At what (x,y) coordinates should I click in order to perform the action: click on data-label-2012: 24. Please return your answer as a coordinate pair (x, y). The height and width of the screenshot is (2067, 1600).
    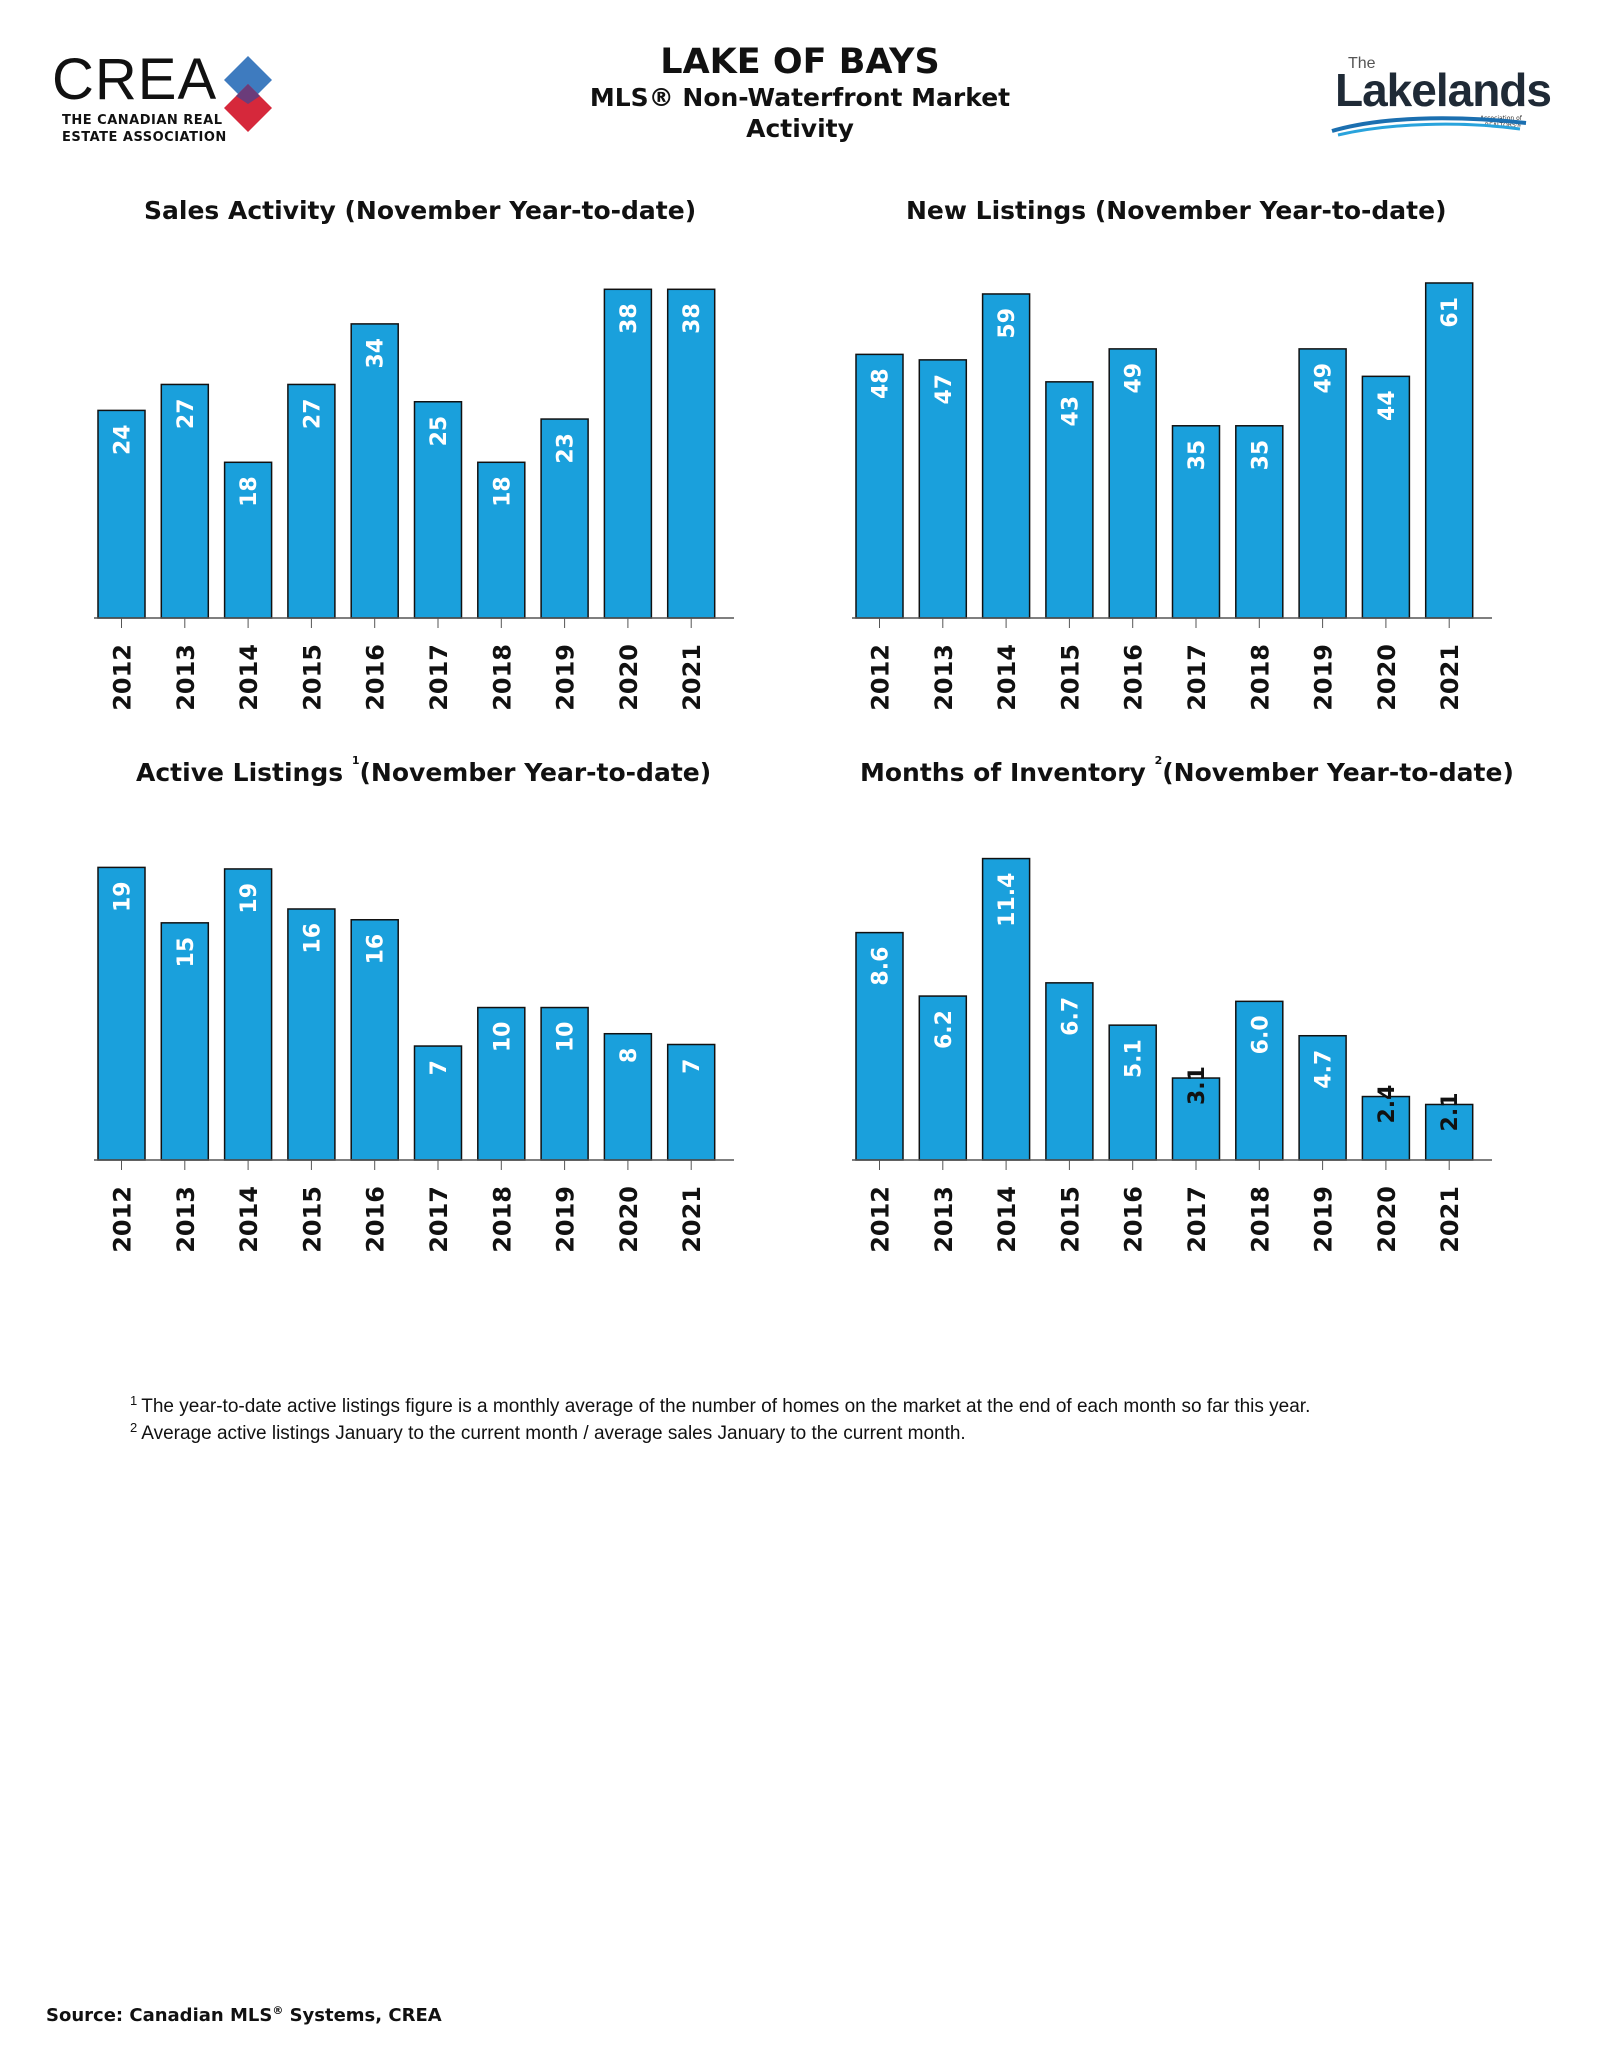
    Looking at the image, I should click on (123, 439).